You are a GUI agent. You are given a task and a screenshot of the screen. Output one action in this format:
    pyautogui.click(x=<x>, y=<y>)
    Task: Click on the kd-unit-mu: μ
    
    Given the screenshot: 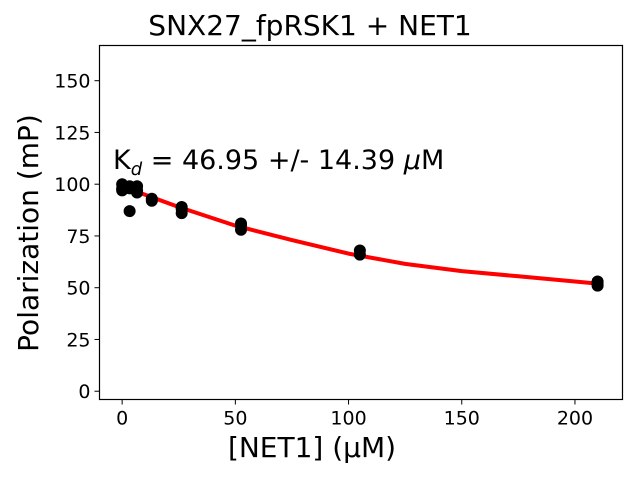 What is the action you would take?
    pyautogui.click(x=412, y=160)
    